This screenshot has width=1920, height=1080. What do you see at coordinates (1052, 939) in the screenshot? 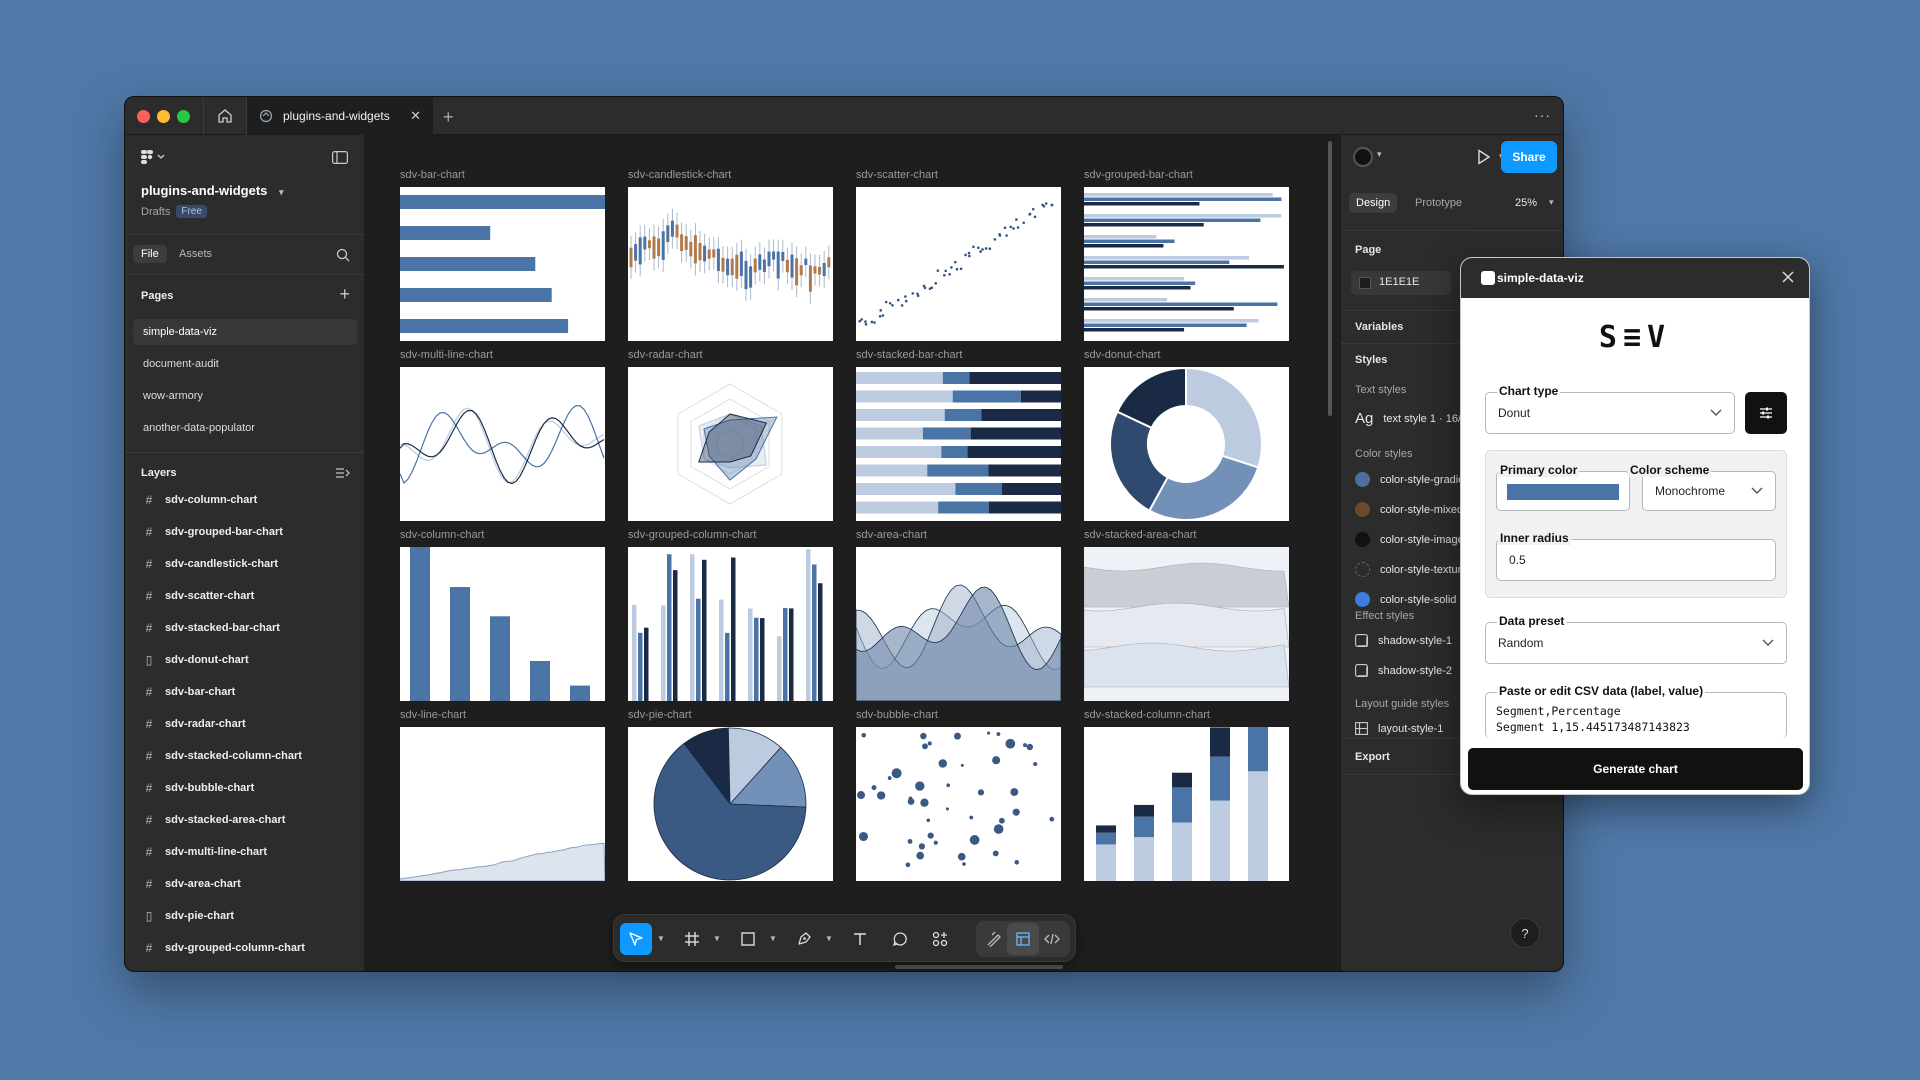
I see `dev-mode-button` at bounding box center [1052, 939].